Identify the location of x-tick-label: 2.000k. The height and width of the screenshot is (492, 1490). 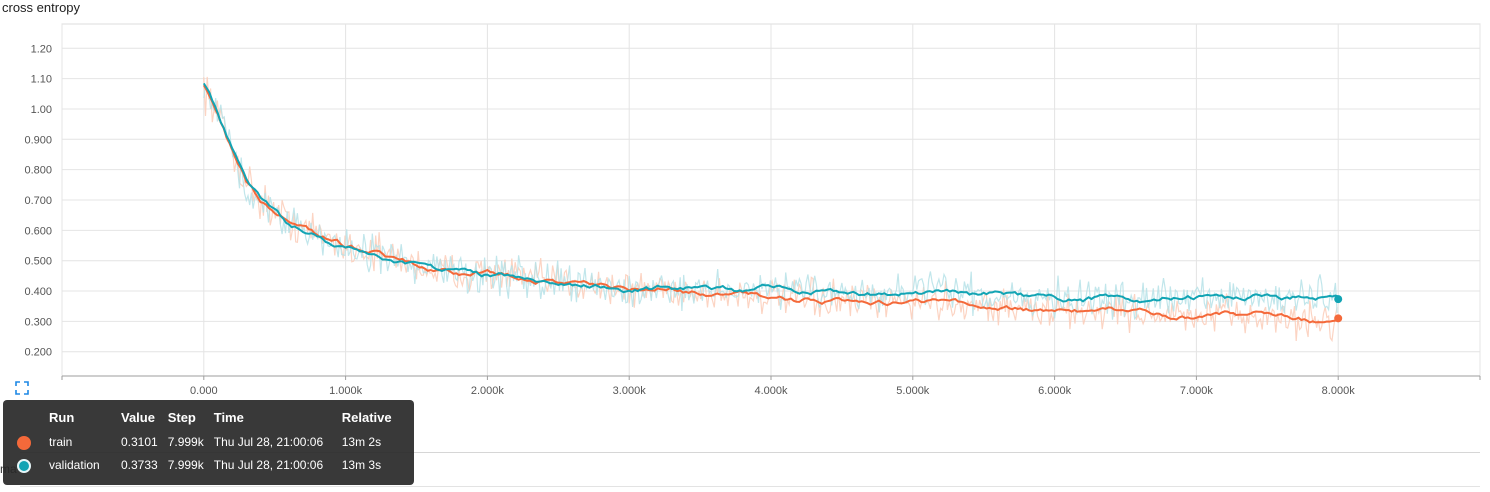
(488, 391).